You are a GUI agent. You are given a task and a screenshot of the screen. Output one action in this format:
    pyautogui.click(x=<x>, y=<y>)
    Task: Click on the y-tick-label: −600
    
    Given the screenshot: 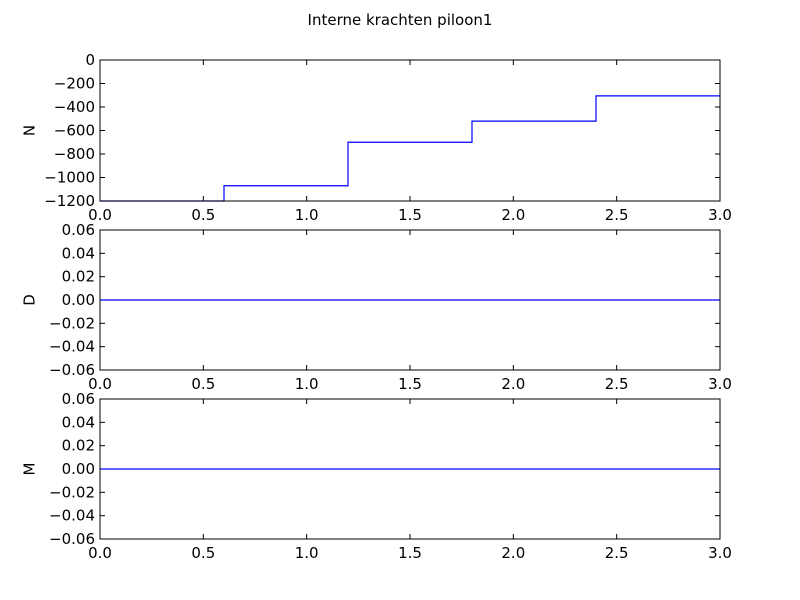 What is the action you would take?
    pyautogui.click(x=74, y=131)
    